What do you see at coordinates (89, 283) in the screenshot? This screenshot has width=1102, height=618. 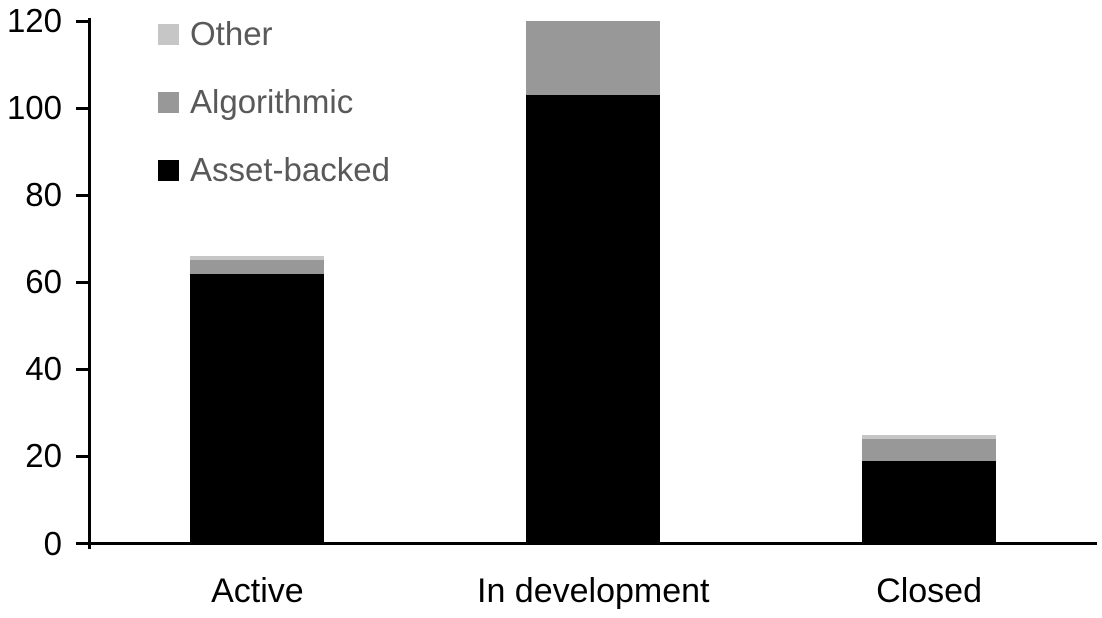 I see `y-axis-line` at bounding box center [89, 283].